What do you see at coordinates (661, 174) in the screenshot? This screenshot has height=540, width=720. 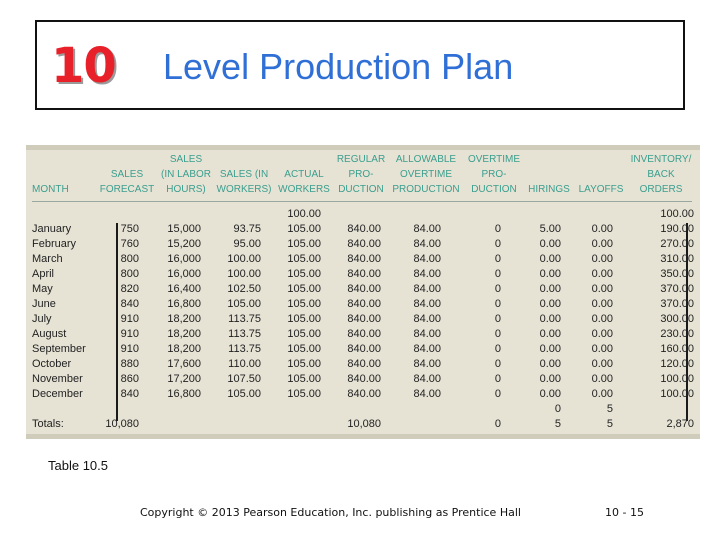 I see `header-inventory-back-orders: INVENTORY/ BACK ORDERS` at bounding box center [661, 174].